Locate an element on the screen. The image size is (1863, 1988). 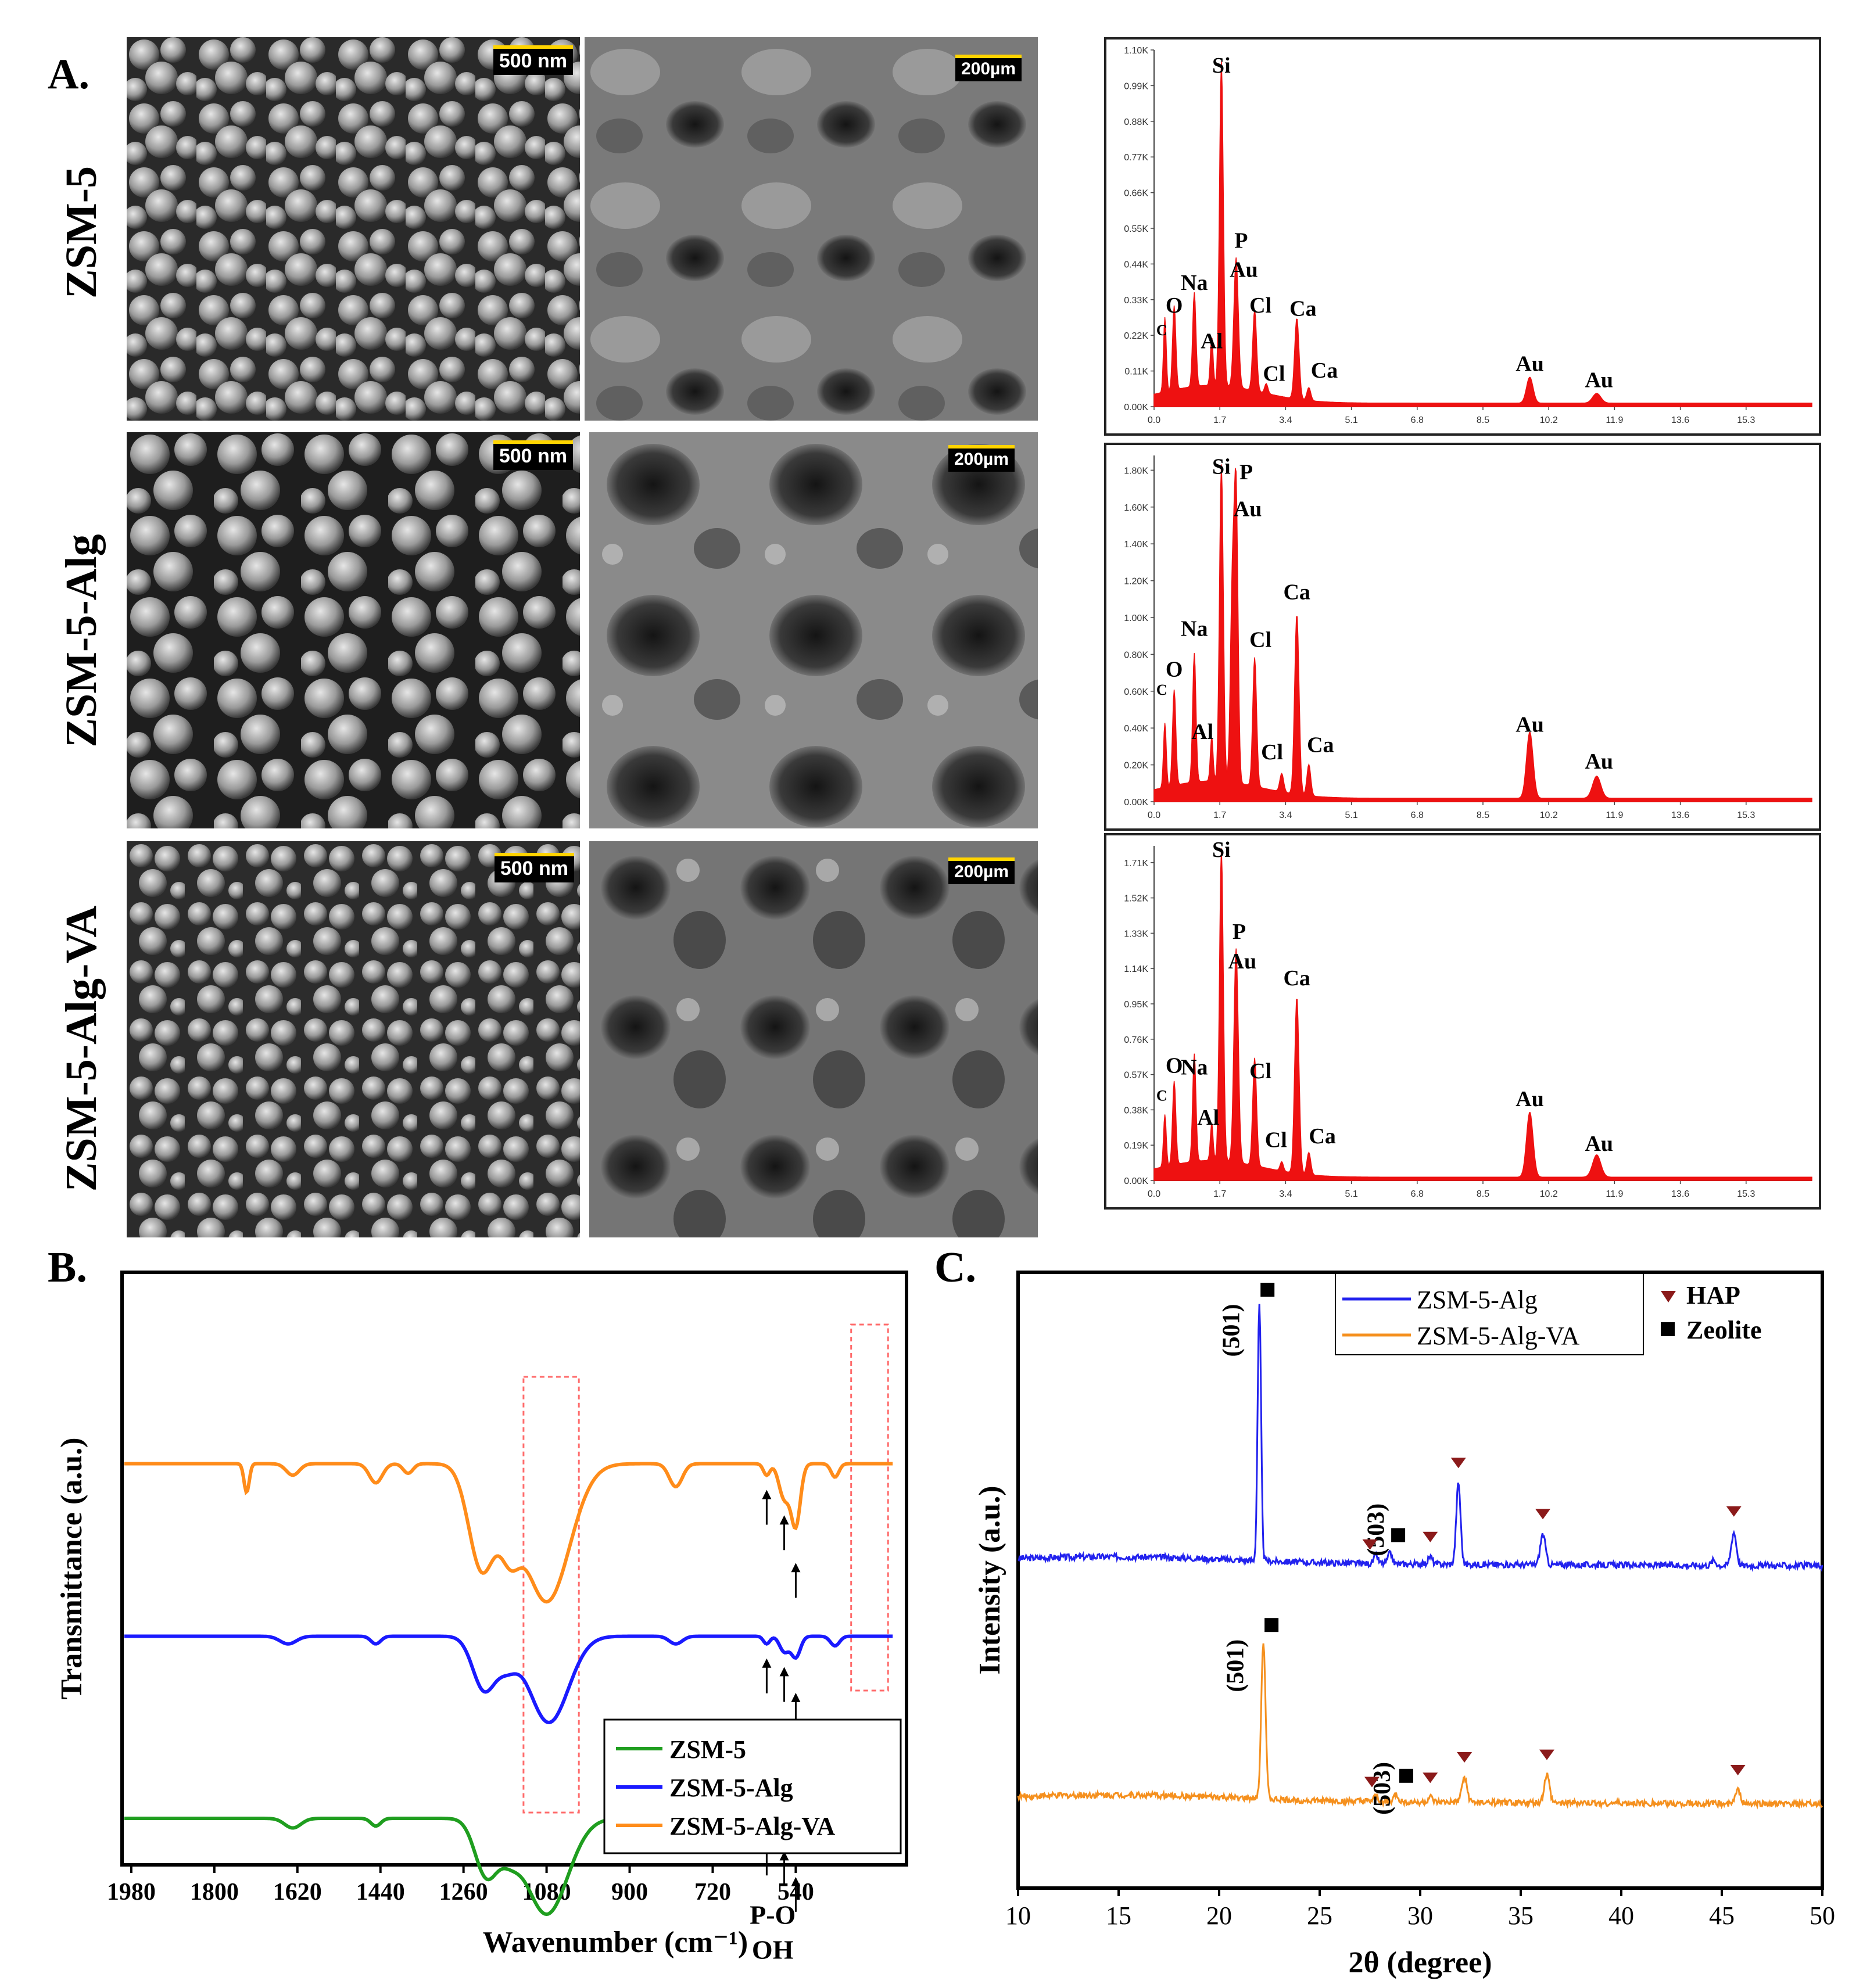
sem-zsm5-scaffold: 200µm is located at coordinates (811, 229).